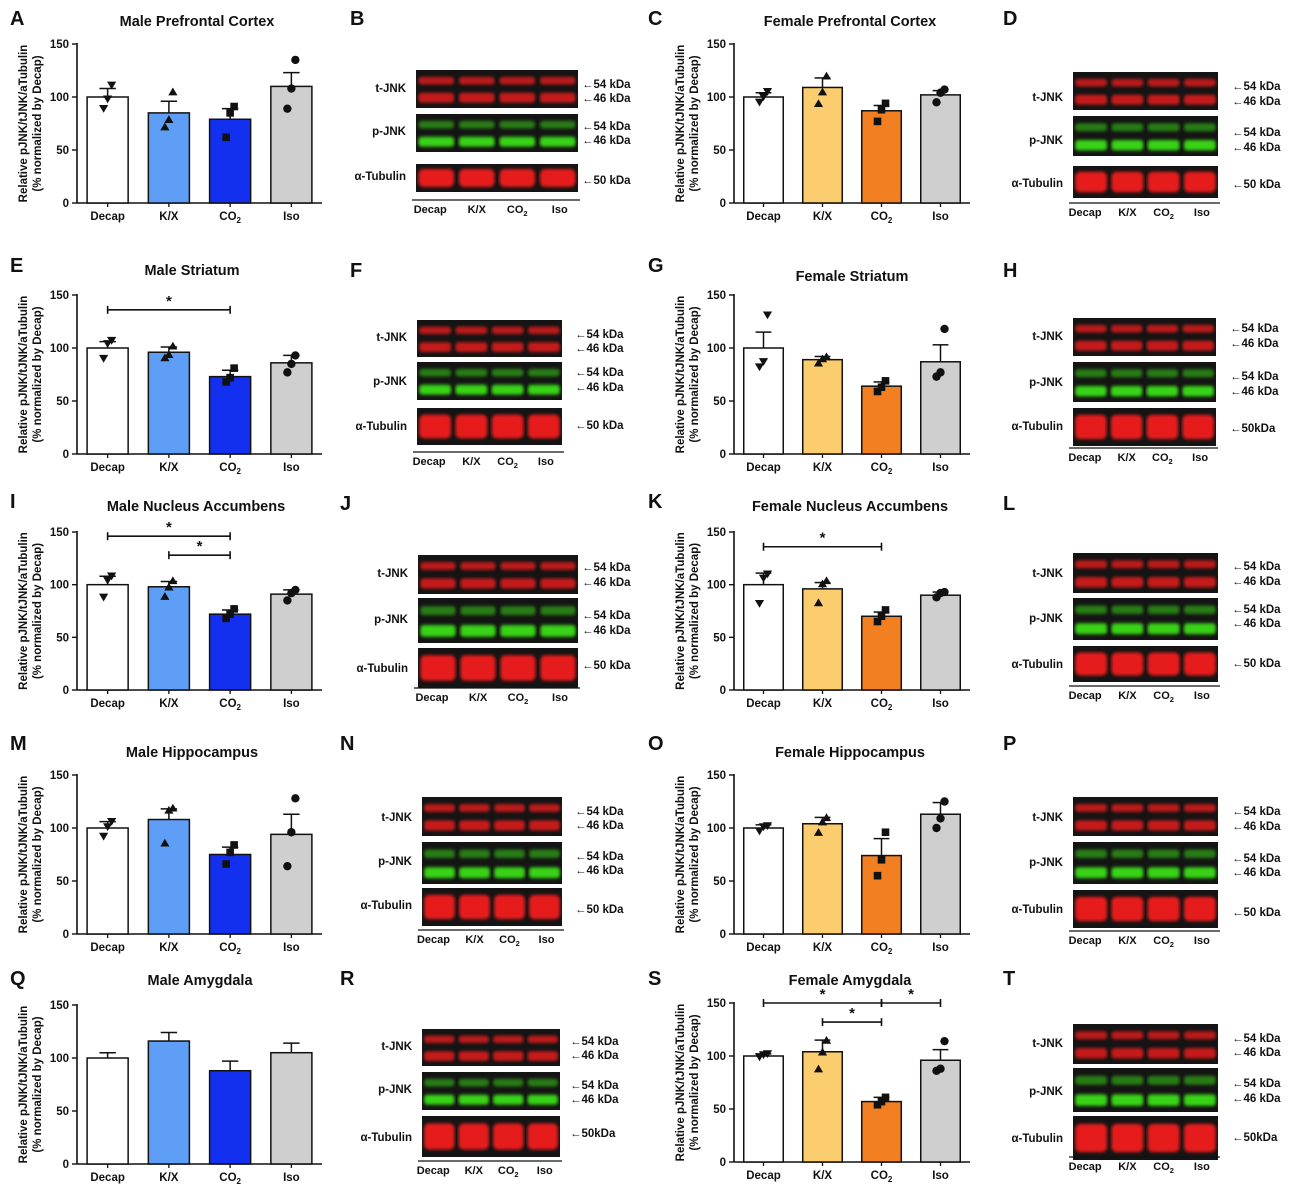 The image size is (1300, 1200). Describe the element at coordinates (723, 204) in the screenshot. I see `y-tick-label: 0` at that location.